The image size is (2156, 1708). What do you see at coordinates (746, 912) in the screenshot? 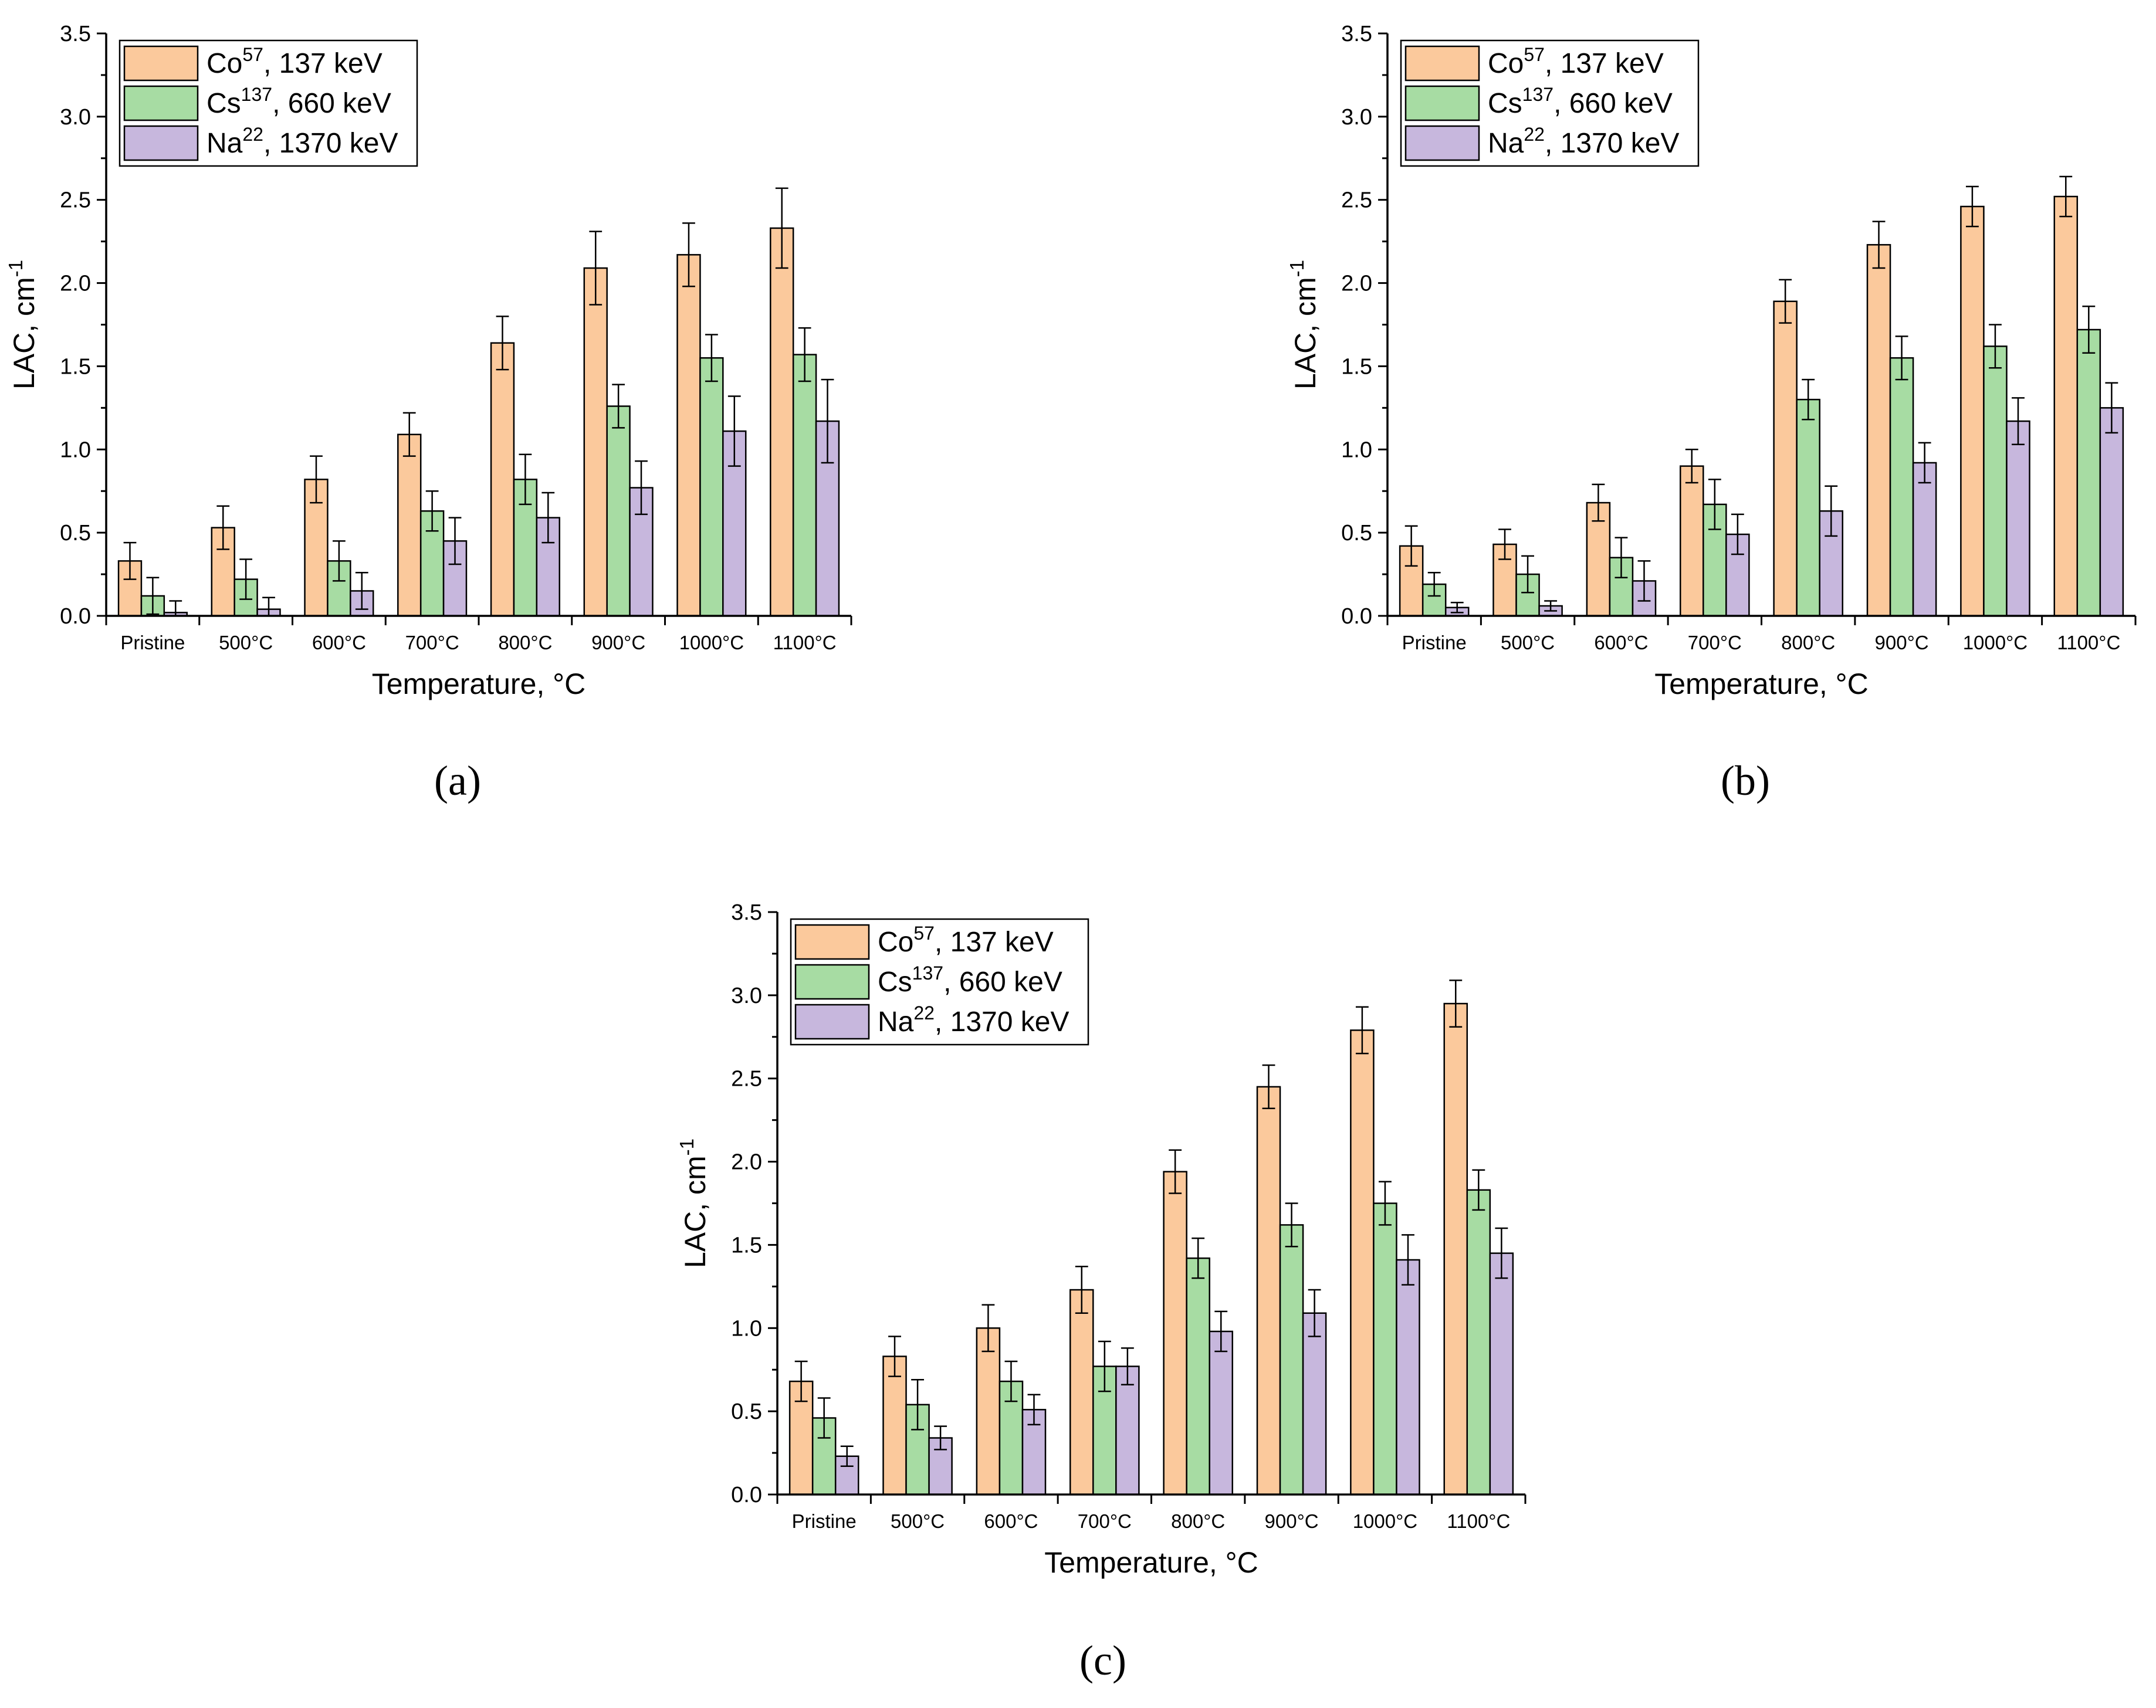
I see `y-tick-label: 3.5` at bounding box center [746, 912].